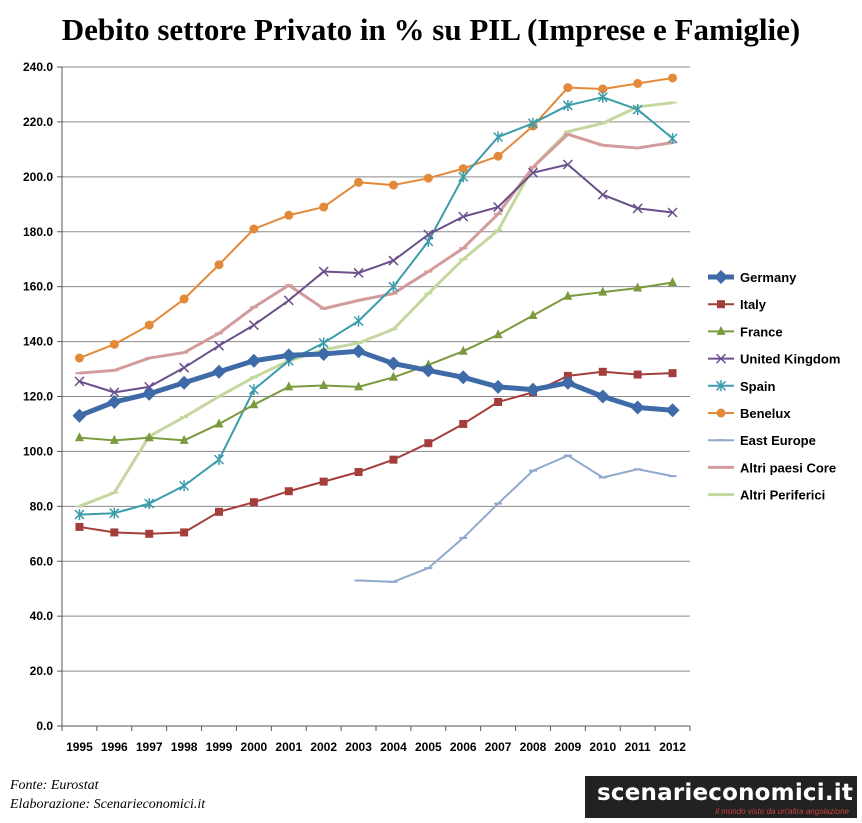 Image resolution: width=862 pixels, height=823 pixels. Describe the element at coordinates (768, 277) in the screenshot. I see `legend-label: Germany` at that location.